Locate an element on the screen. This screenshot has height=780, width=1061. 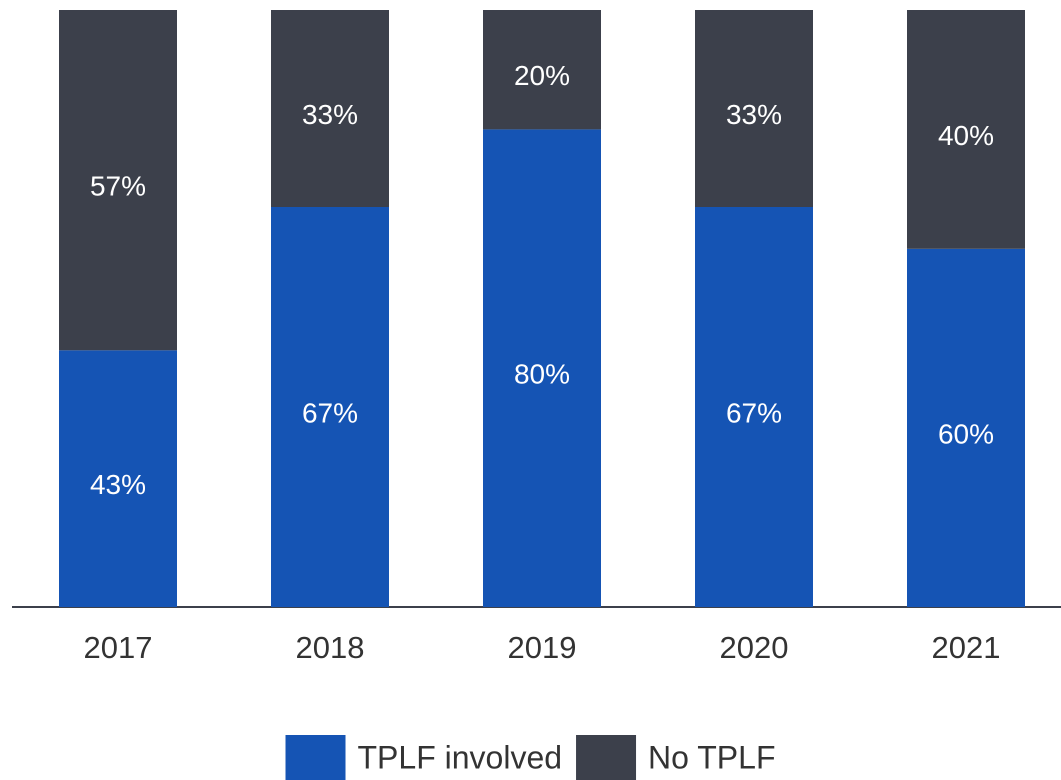
data-label: 20% is located at coordinates (542, 75).